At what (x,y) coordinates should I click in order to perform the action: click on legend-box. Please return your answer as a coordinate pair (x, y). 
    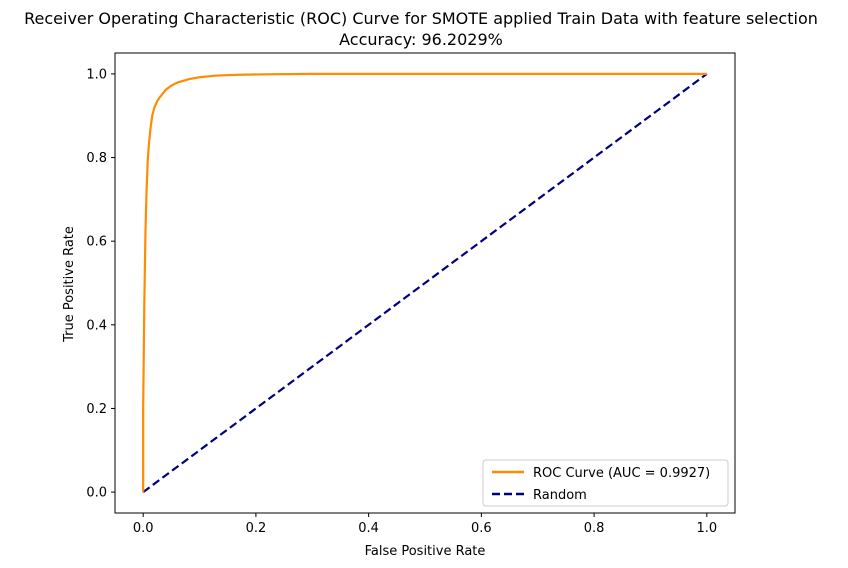
    Looking at the image, I should click on (605, 483).